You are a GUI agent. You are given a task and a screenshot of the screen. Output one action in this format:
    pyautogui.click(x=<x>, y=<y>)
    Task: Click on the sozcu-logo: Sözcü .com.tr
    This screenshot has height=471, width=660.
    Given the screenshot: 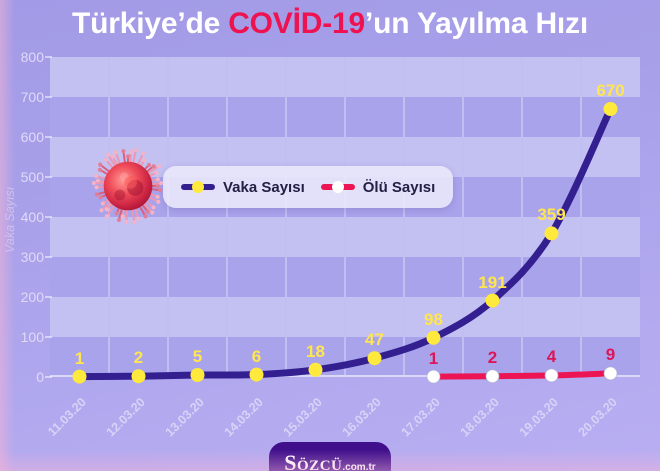 What is the action you would take?
    pyautogui.click(x=330, y=456)
    